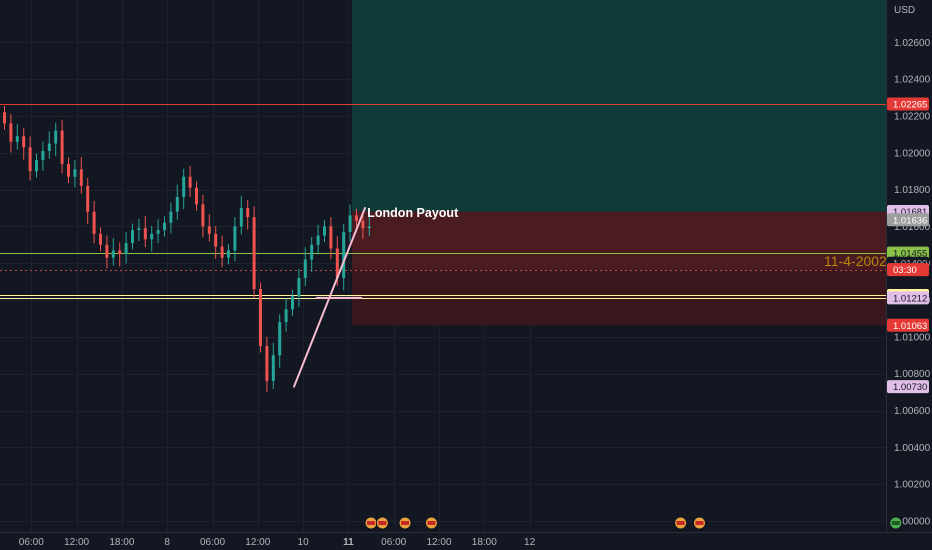 The height and width of the screenshot is (550, 932). What do you see at coordinates (619, 297) in the screenshot?
I see `stop-zone` at bounding box center [619, 297].